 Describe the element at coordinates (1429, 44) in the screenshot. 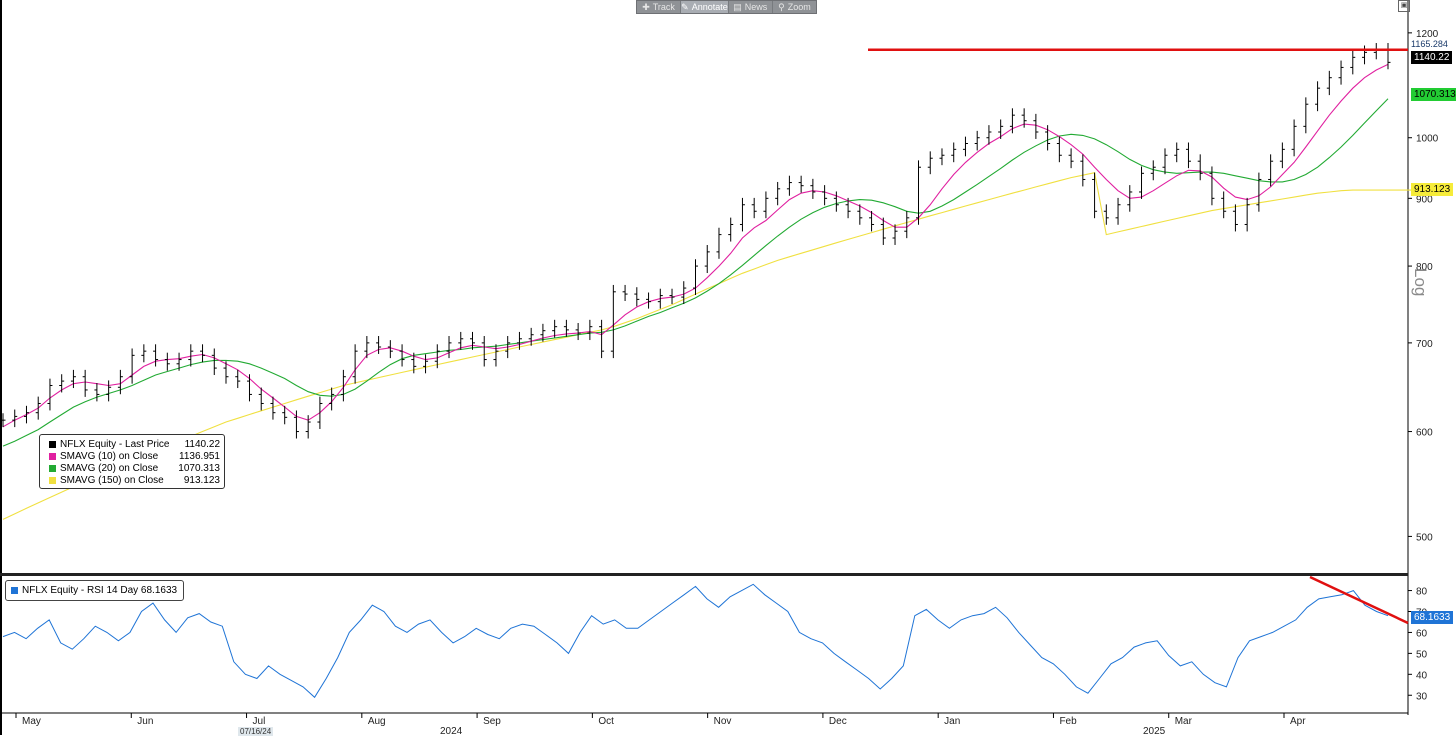

I see `high-price-tag: 1165.284` at that location.